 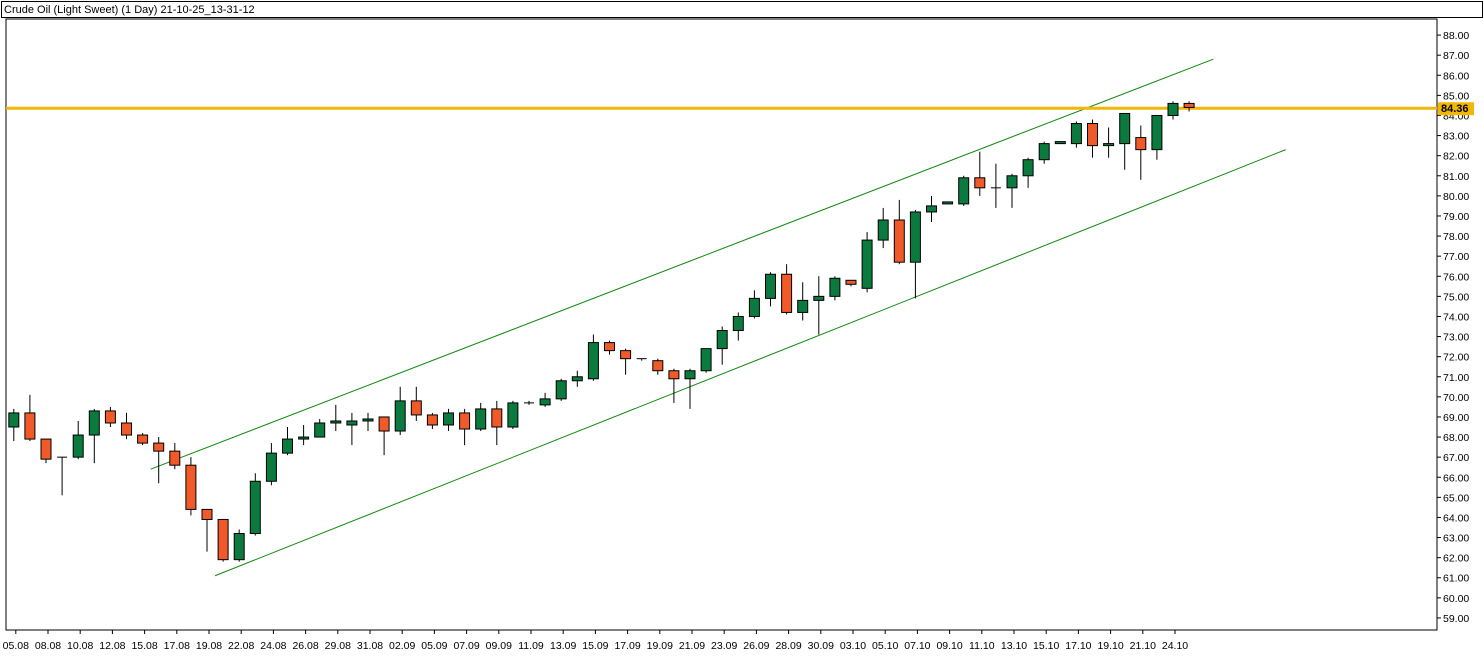 I want to click on y-tick-label: 70.00, so click(x=1456, y=398).